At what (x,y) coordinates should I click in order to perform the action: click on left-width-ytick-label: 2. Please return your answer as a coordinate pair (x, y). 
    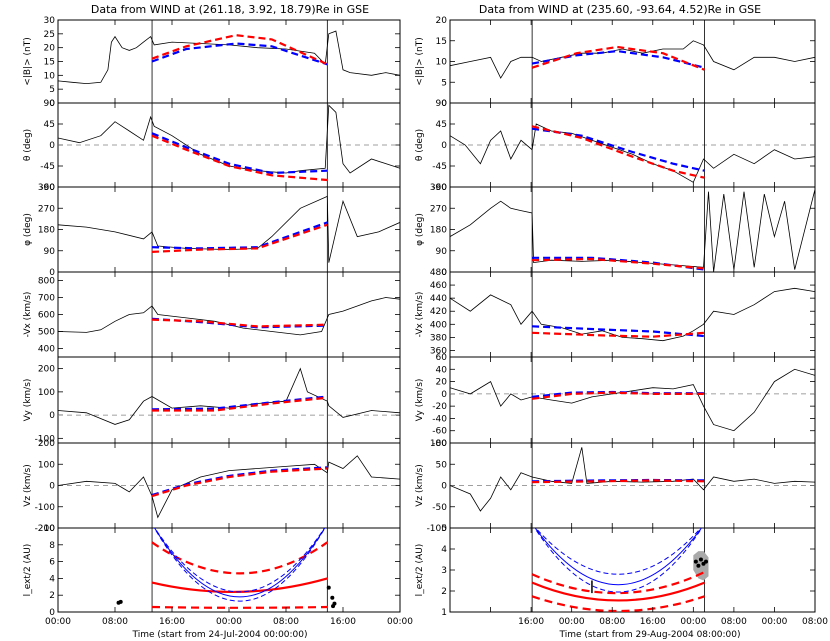
    Looking at the image, I should click on (52, 596).